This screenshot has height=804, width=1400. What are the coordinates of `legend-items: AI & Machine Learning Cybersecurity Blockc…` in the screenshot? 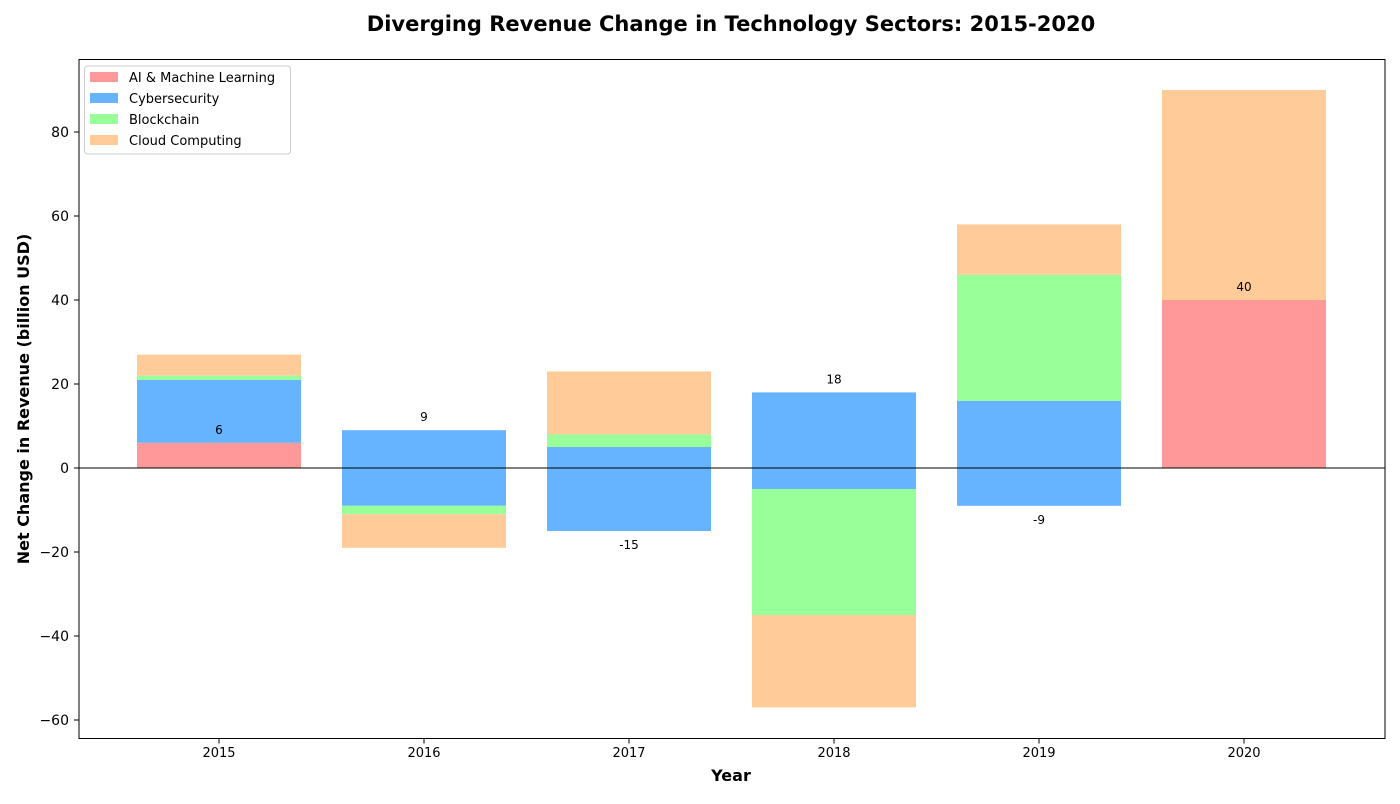 It's located at (182, 110).